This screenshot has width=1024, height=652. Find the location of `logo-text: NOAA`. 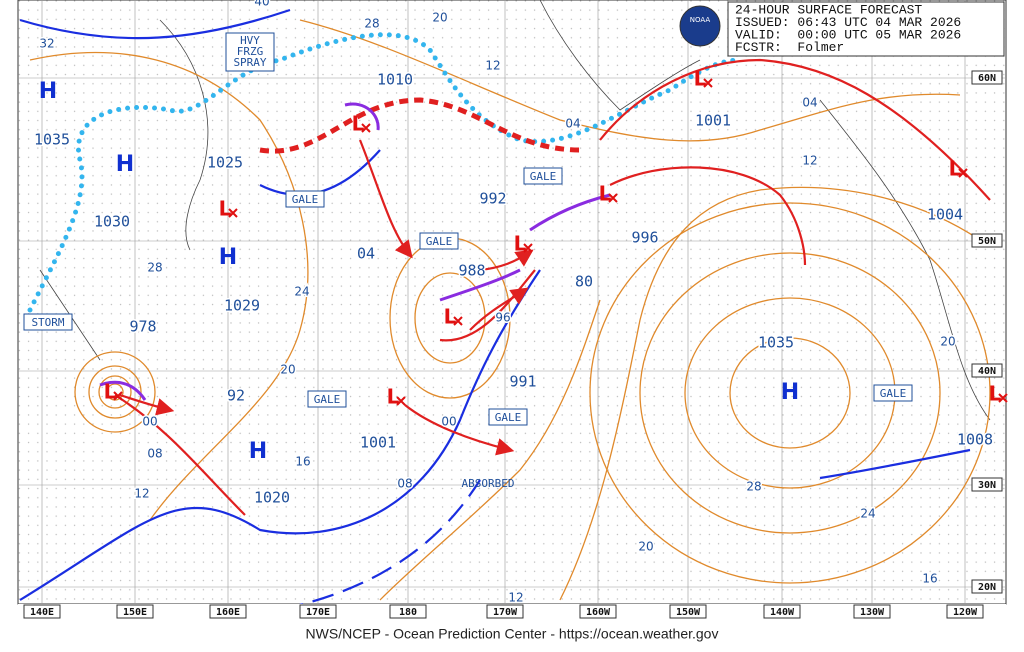

logo-text: NOAA is located at coordinates (700, 20).